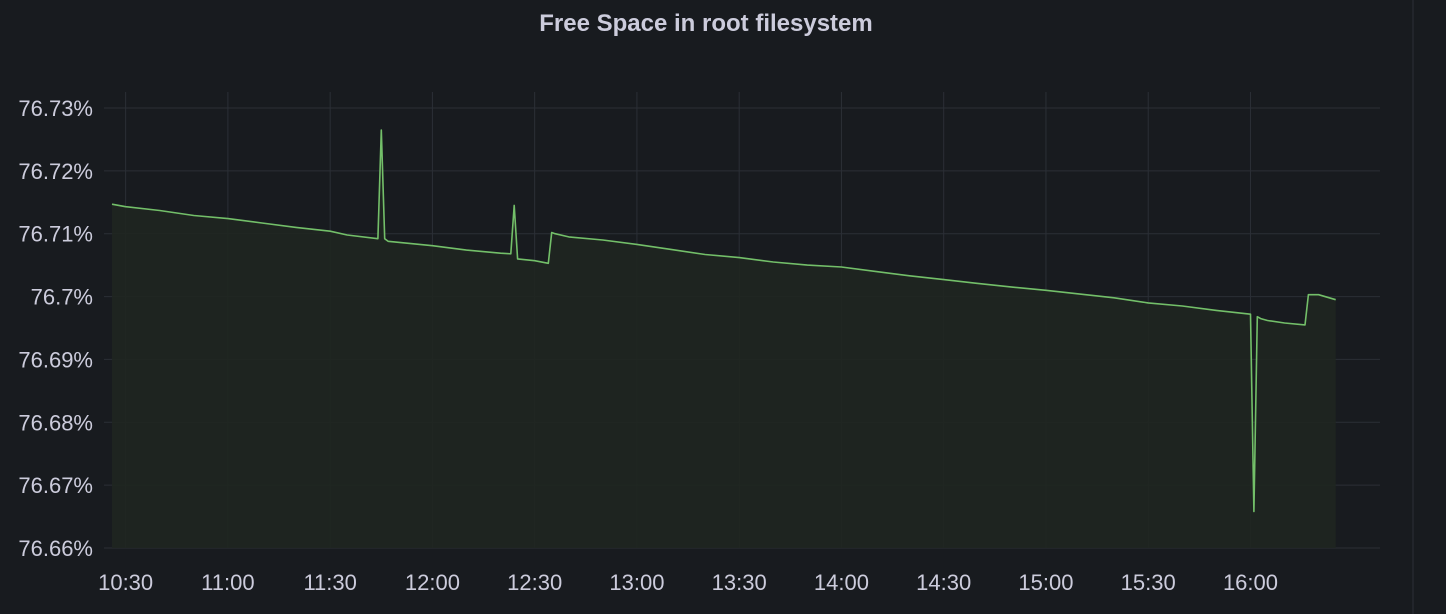 Image resolution: width=1446 pixels, height=614 pixels. Describe the element at coordinates (227, 582) in the screenshot. I see `x-tick-label: 11:00` at that location.